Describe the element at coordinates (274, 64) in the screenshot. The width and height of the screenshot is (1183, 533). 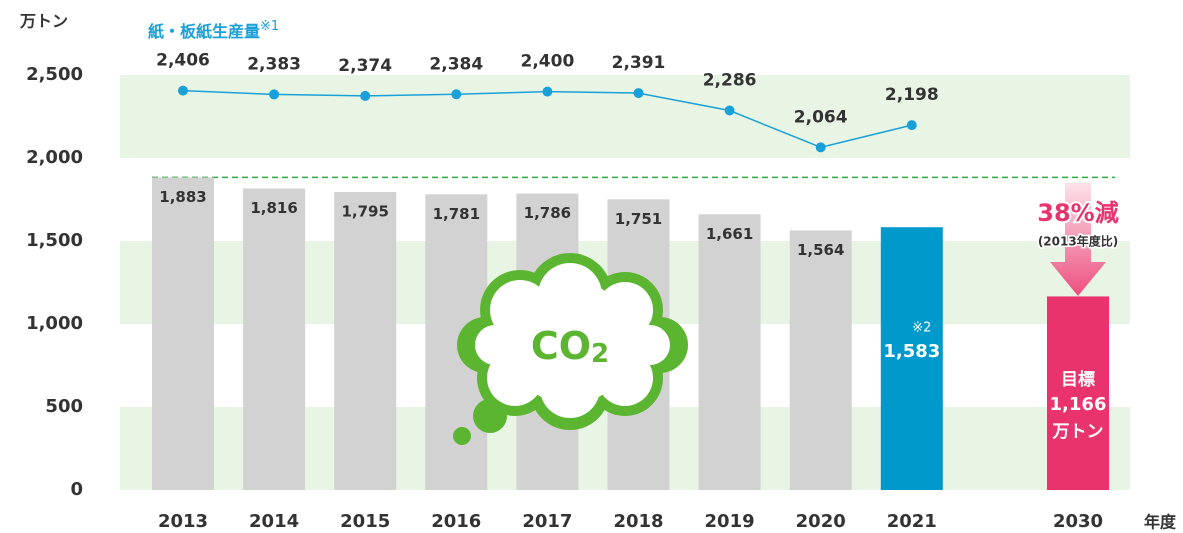
I see `line-value-label: 2,383` at that location.